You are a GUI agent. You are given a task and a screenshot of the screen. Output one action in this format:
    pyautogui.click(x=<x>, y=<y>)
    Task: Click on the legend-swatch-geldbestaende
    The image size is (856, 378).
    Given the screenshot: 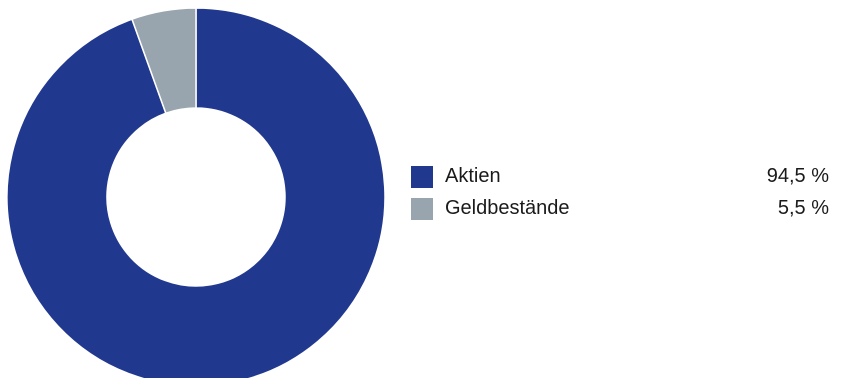 What is the action you would take?
    pyautogui.click(x=422, y=209)
    